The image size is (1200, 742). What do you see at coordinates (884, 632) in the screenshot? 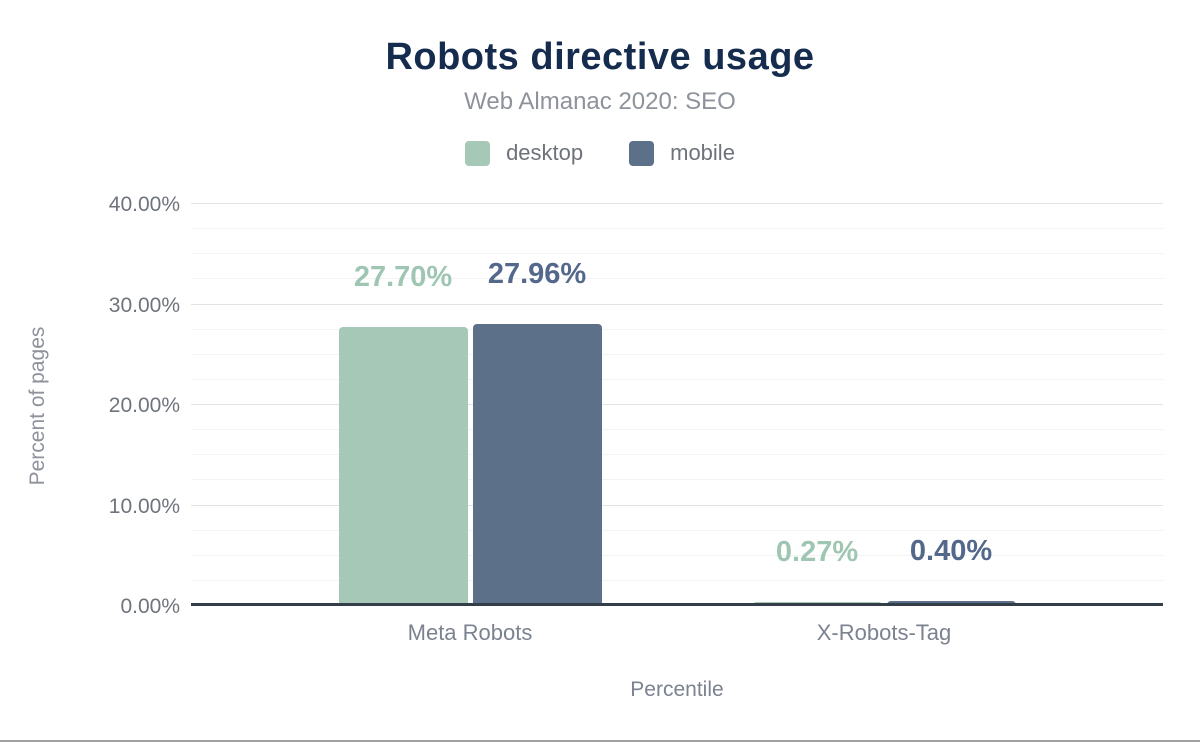
I see `x-tick-label-x-robots-tag: X-Robots-Tag` at bounding box center [884, 632].